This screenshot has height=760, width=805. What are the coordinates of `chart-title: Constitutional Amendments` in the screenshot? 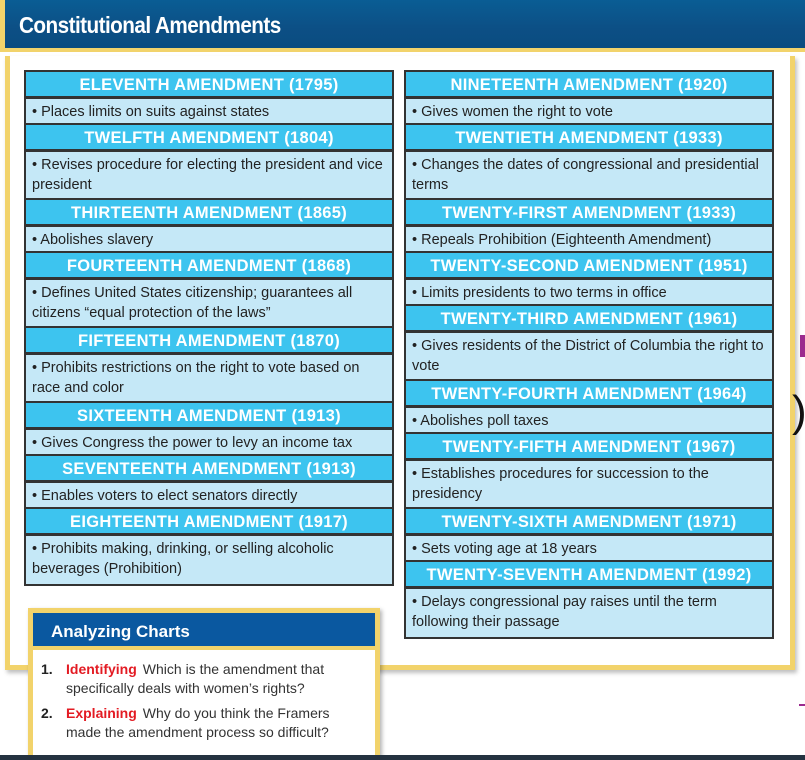 It's located at (150, 25).